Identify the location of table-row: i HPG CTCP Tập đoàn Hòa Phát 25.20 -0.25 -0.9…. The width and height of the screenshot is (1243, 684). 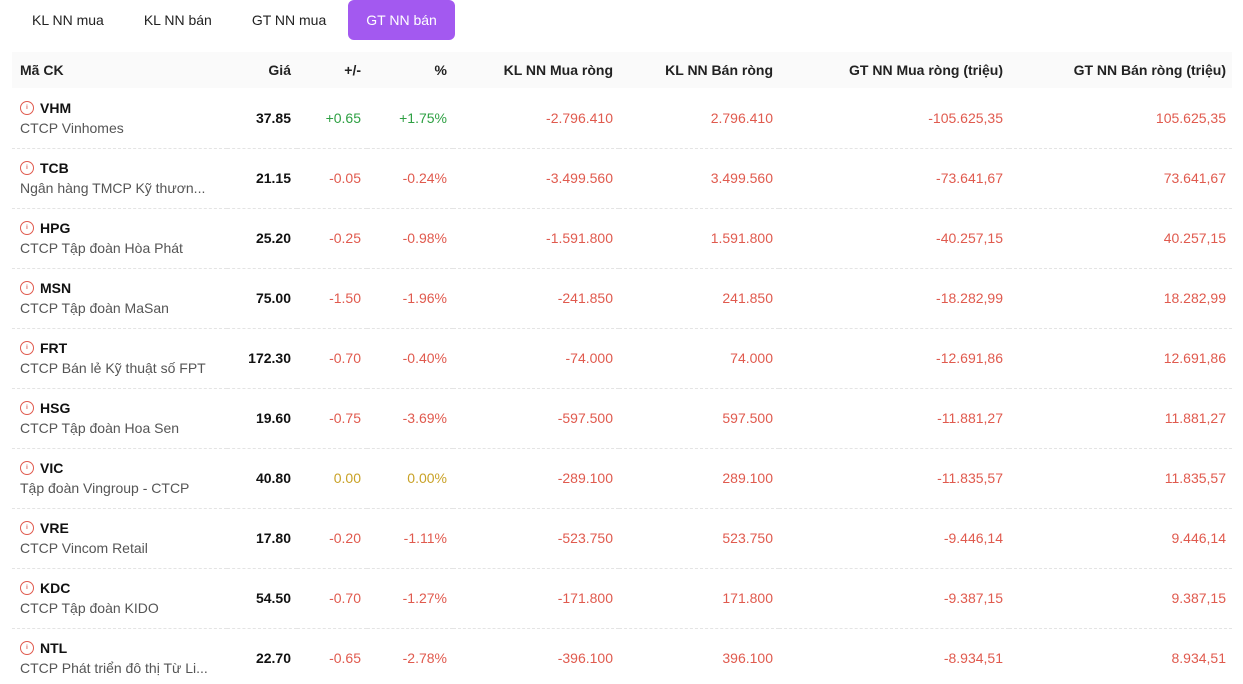
(622, 238).